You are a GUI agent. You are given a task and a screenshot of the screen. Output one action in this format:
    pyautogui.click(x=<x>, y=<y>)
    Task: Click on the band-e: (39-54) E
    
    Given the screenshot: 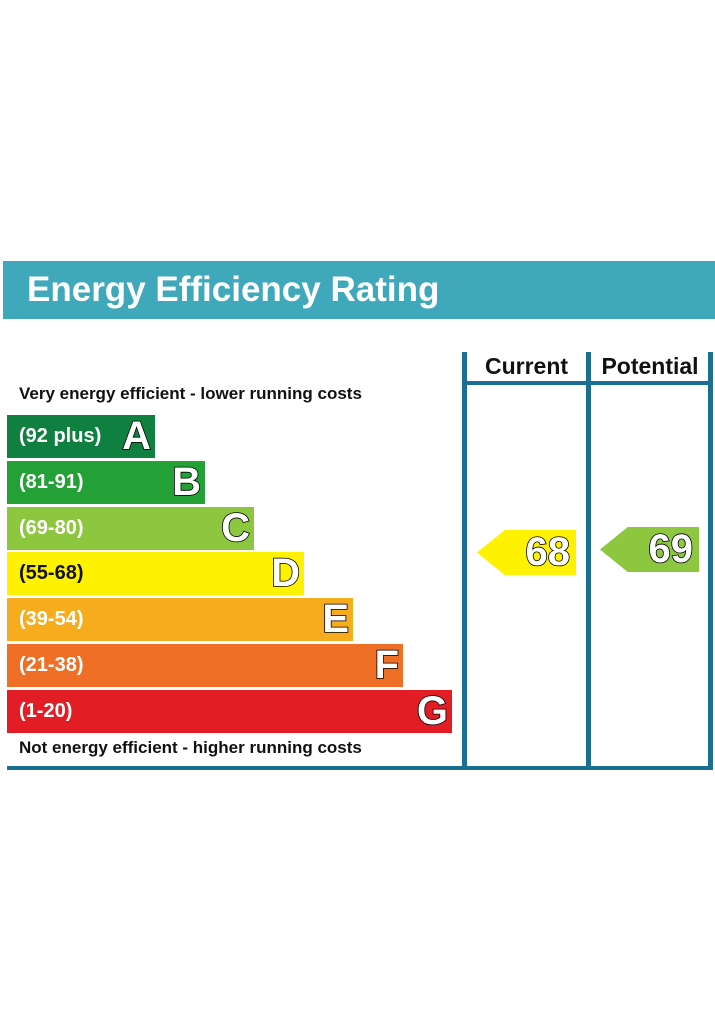 What is the action you would take?
    pyautogui.click(x=180, y=619)
    